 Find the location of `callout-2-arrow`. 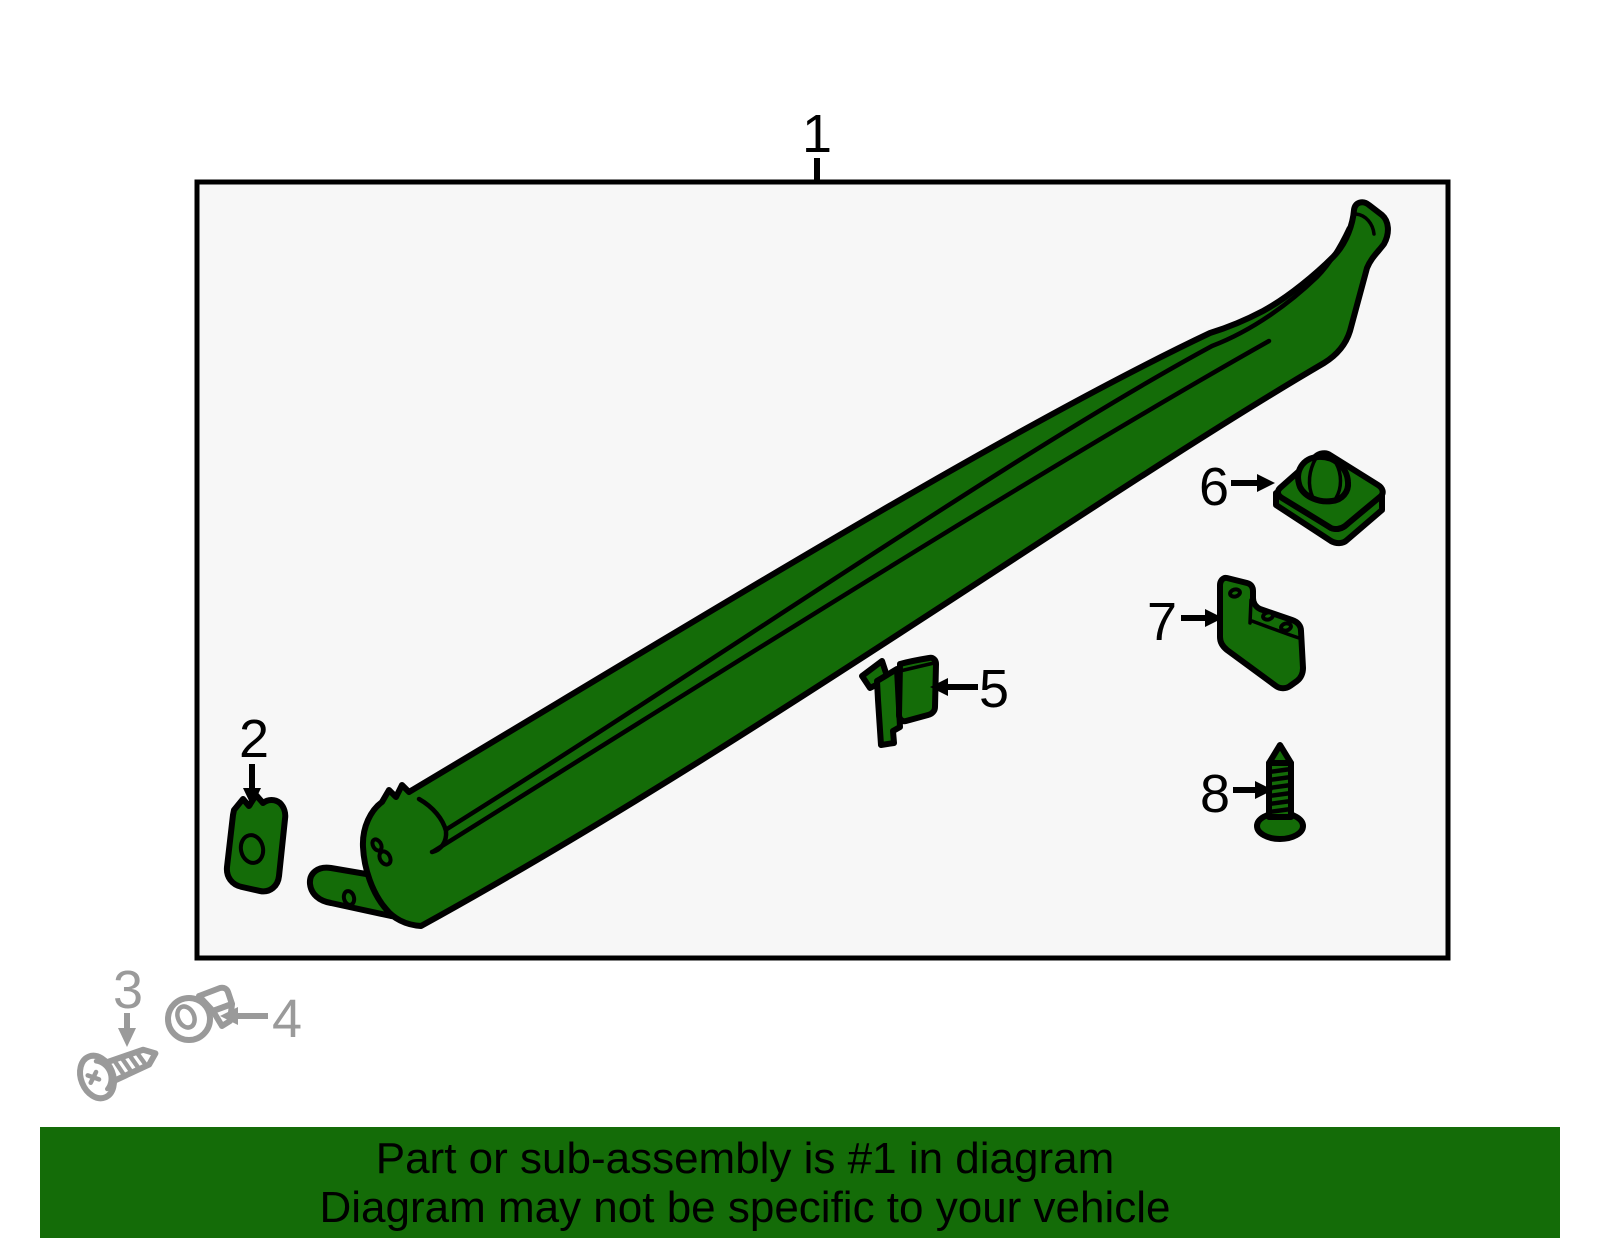

callout-2-arrow is located at coordinates (252, 785).